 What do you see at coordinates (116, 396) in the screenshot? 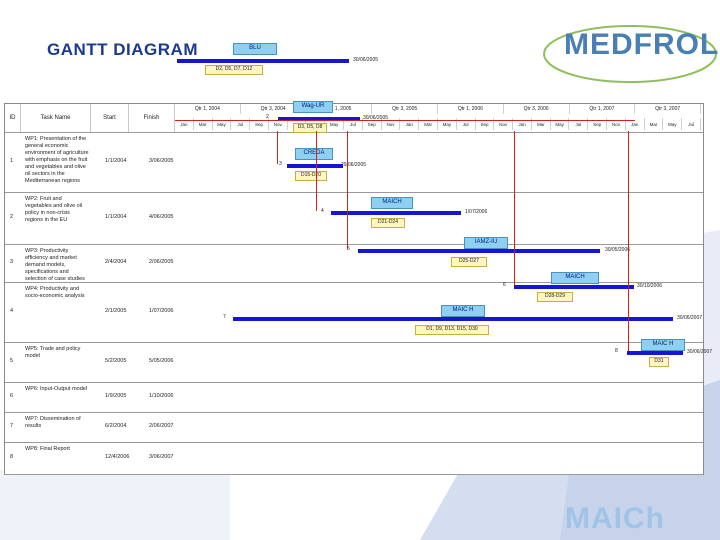
I see `task-start: 1/9/2005` at bounding box center [116, 396].